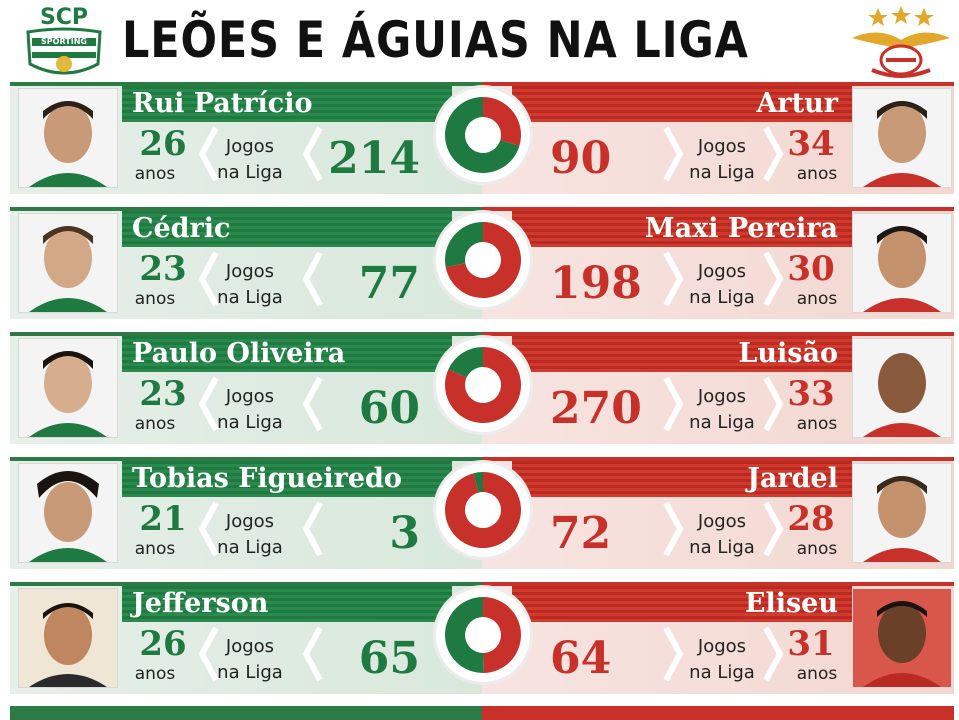 This screenshot has height=720, width=959. What do you see at coordinates (792, 478) in the screenshot?
I see `benfica-player-name: Jardel` at bounding box center [792, 478].